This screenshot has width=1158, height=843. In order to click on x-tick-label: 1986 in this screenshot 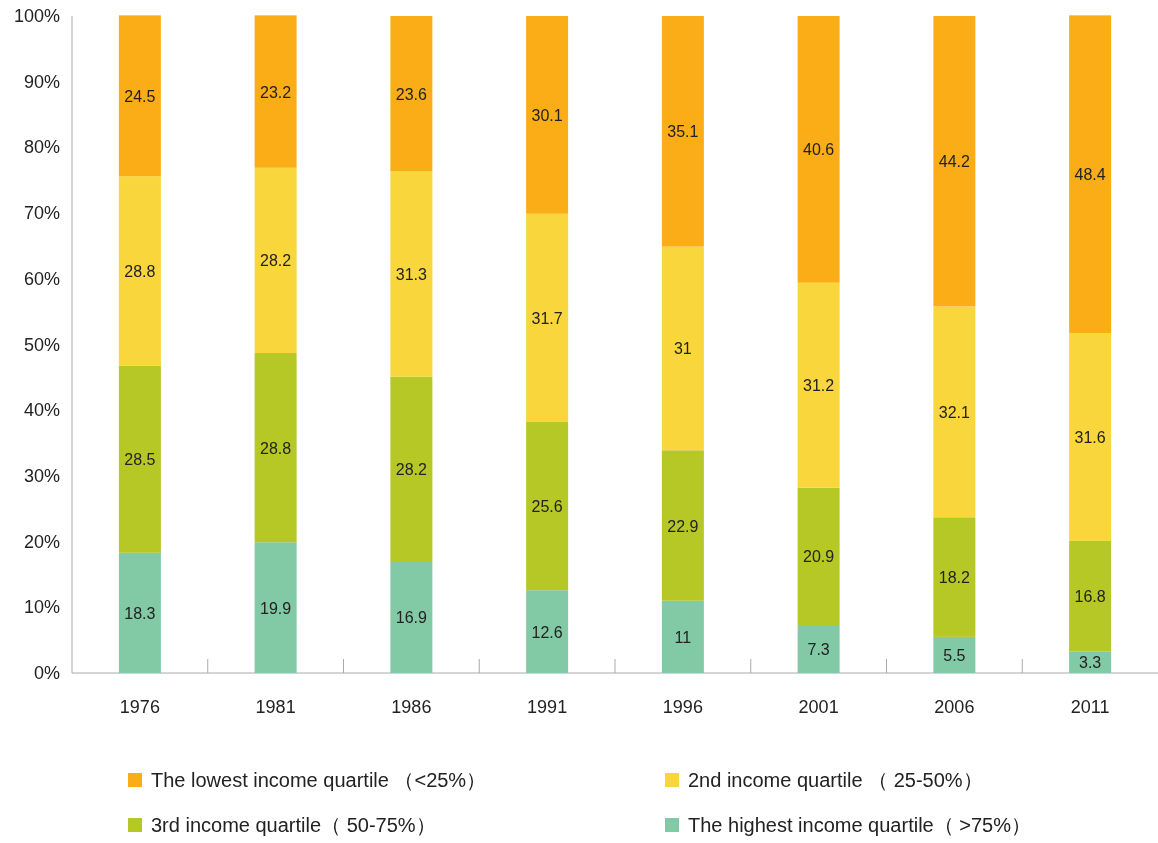, I will do `click(411, 707)`.